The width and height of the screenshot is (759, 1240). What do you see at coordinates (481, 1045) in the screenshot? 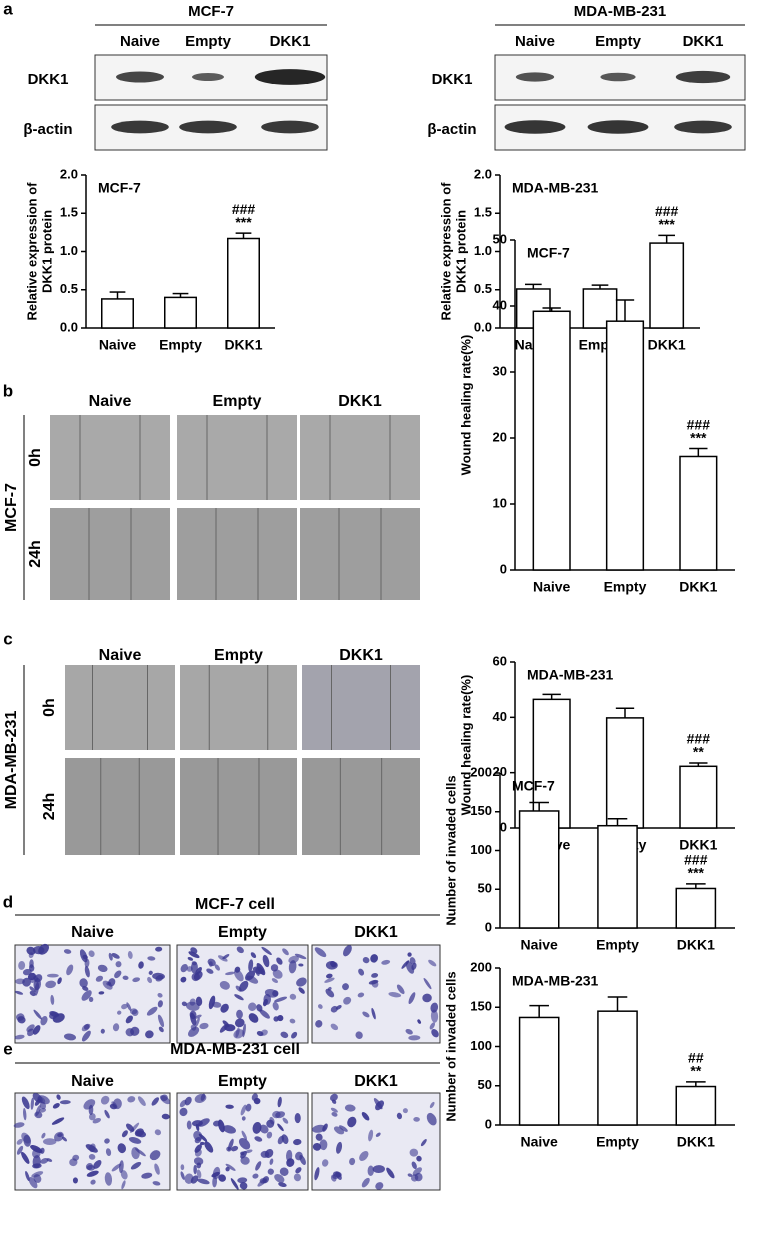
I see `y-tick-label: 100` at bounding box center [481, 1045].